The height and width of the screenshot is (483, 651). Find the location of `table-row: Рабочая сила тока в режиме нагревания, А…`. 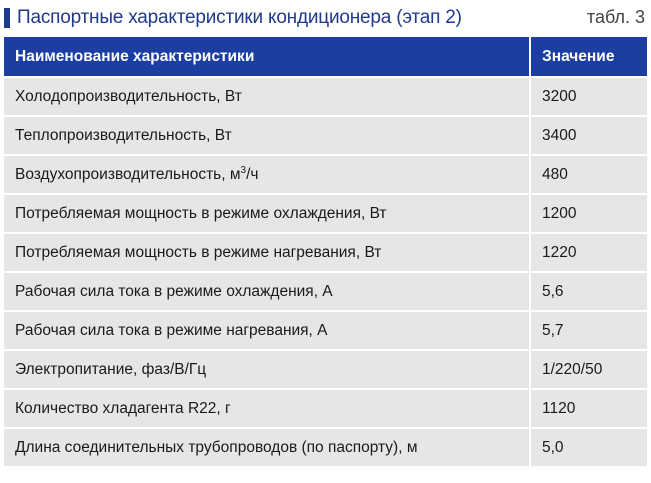

table-row: Рабочая сила тока в режиме нагревания, А… is located at coordinates (325, 329).